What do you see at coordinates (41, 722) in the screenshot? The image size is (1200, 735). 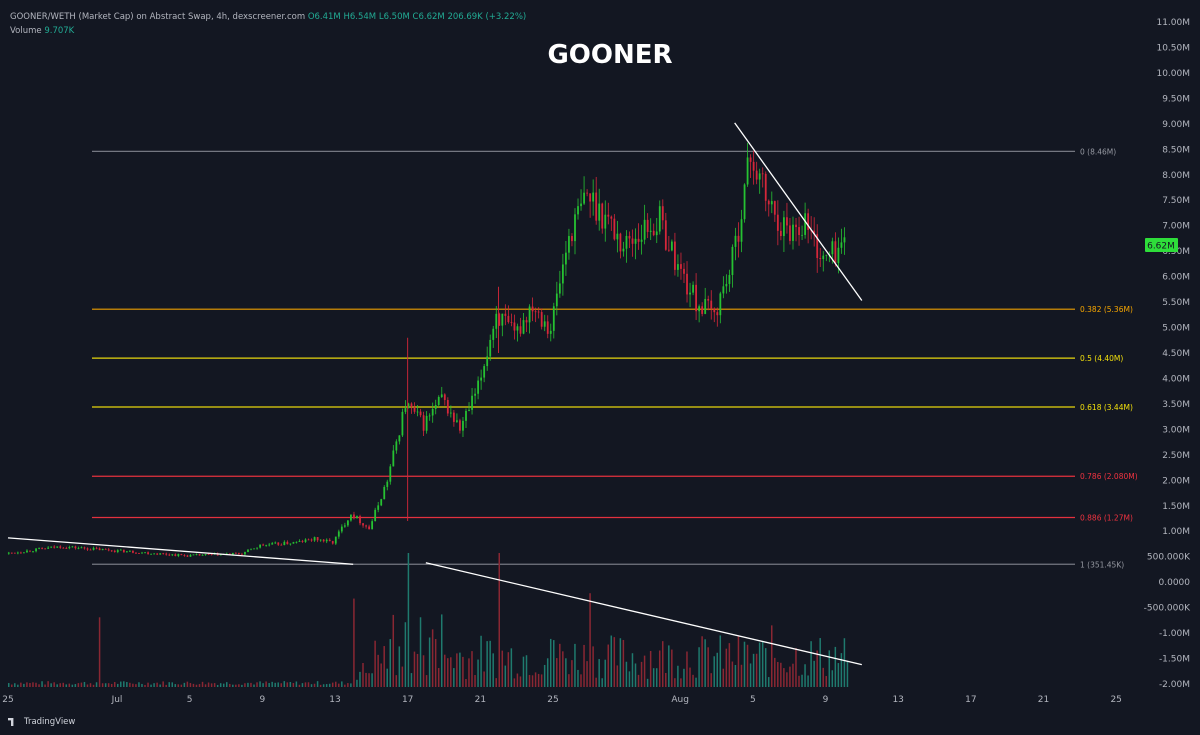 I see `tradingview-watermark: TradingView` at bounding box center [41, 722].